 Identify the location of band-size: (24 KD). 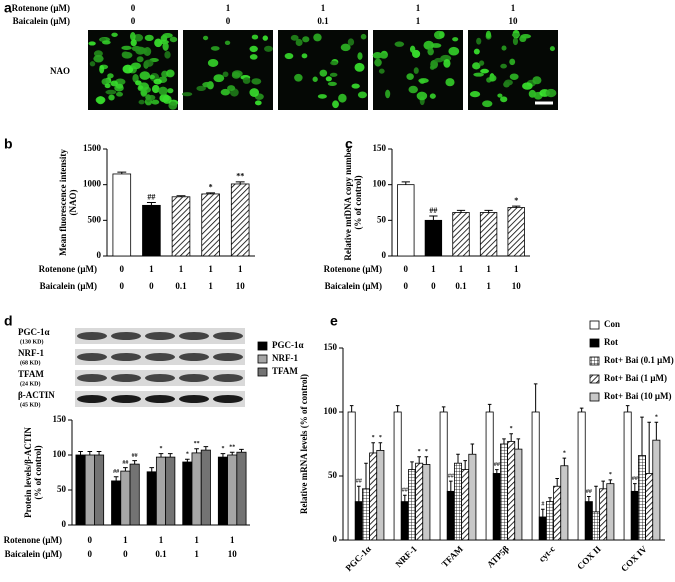
(30, 383).